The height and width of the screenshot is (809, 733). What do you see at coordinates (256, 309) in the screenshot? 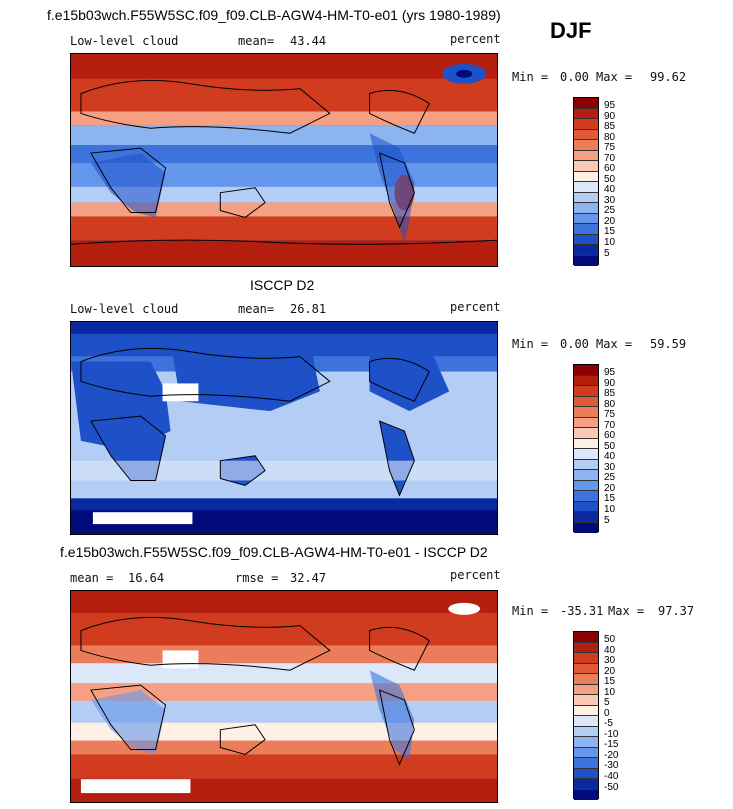
I see `obs-mean-label: mean=` at bounding box center [256, 309].